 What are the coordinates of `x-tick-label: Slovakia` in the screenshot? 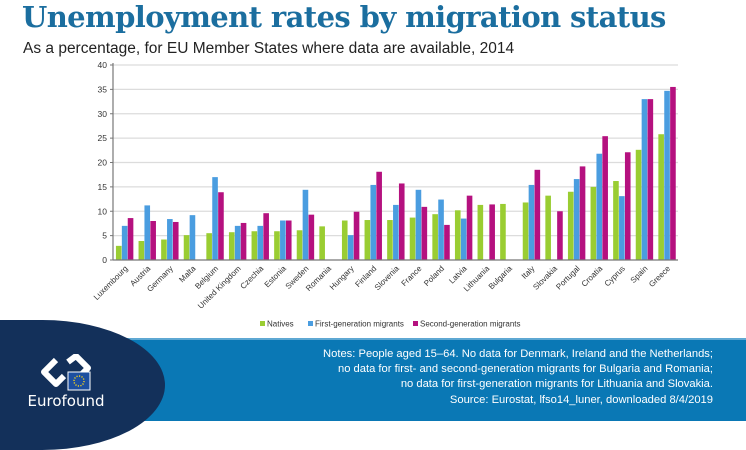 It's located at (545, 278).